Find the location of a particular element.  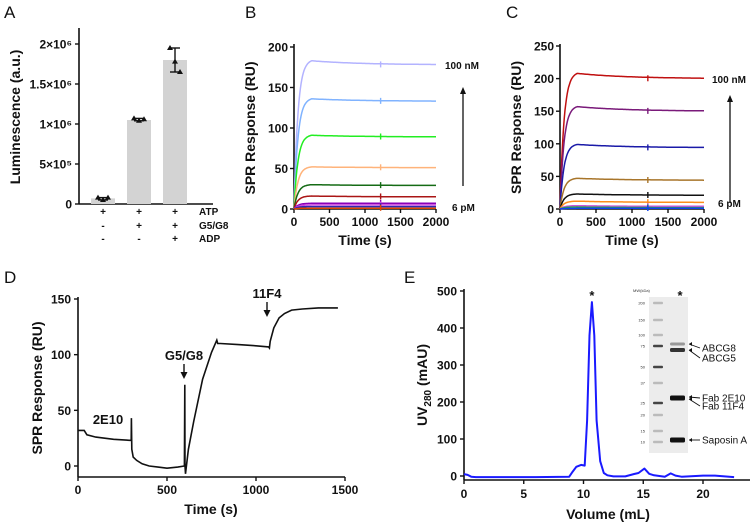

y-axis-label: UV280 (mAU) is located at coordinates (424, 385).